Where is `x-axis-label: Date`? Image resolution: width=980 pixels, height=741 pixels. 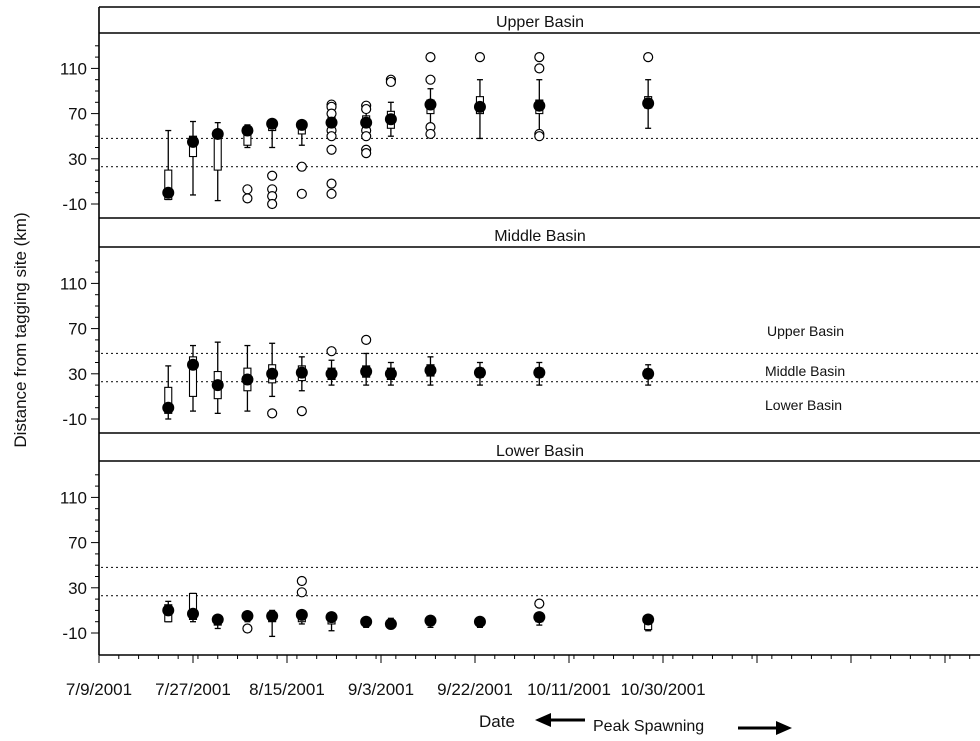
x-axis-label: Date is located at coordinates (497, 721).